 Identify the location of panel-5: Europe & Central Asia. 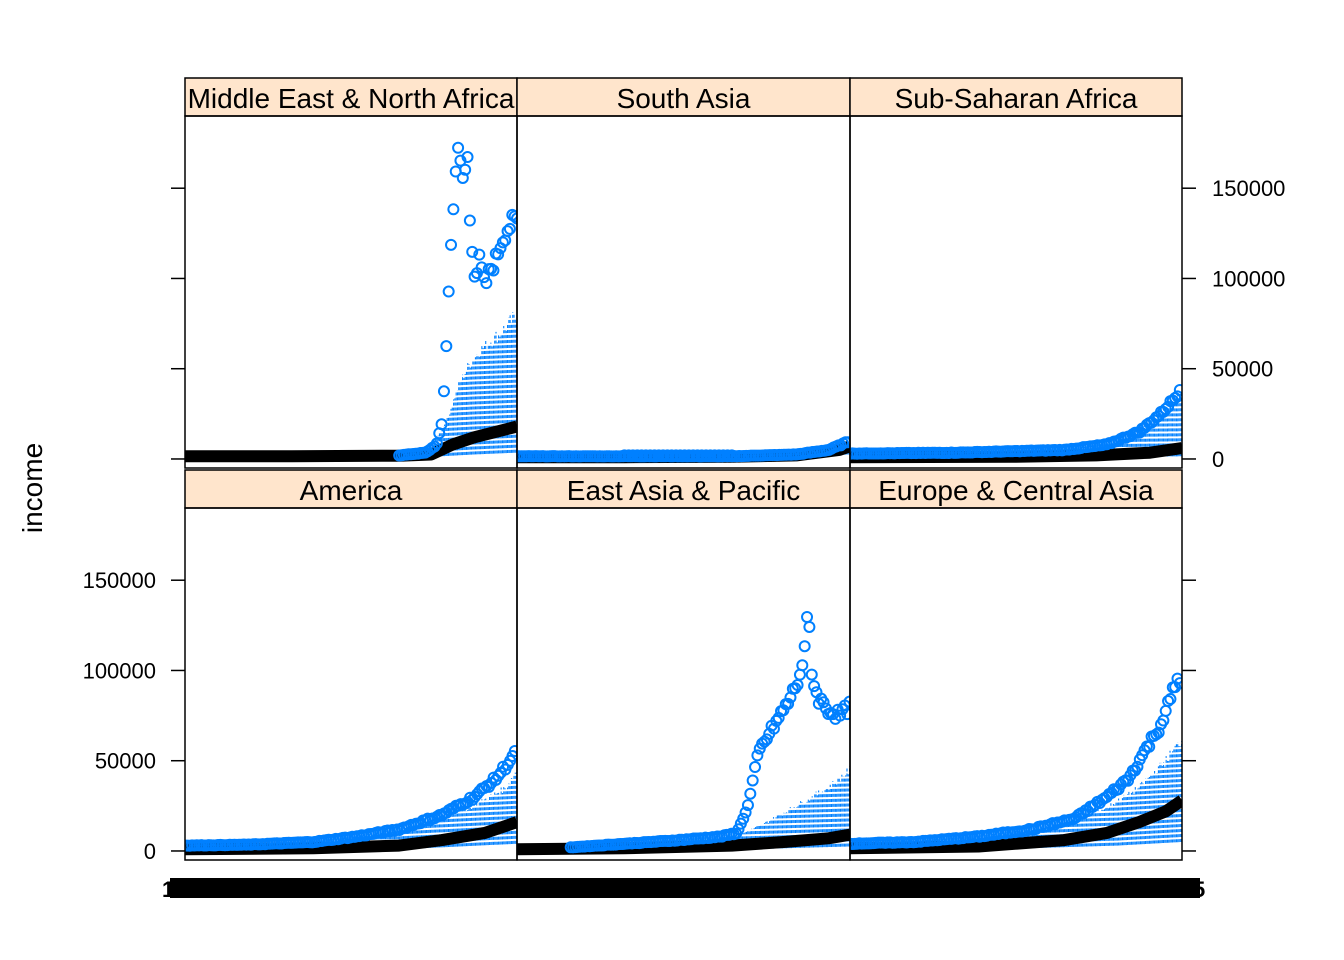
(1016, 665).